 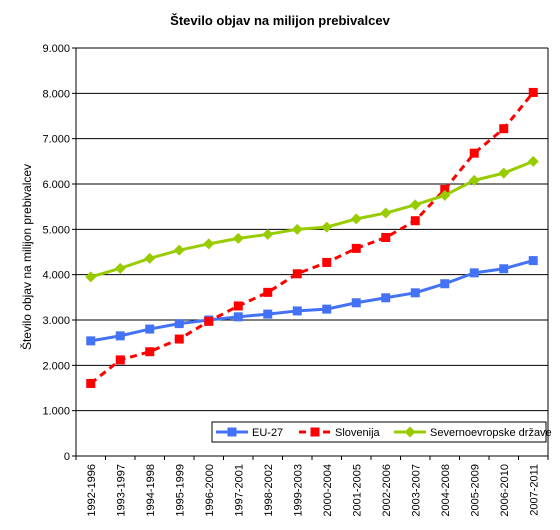 I want to click on y-tick-label: 9.000, so click(x=56, y=49).